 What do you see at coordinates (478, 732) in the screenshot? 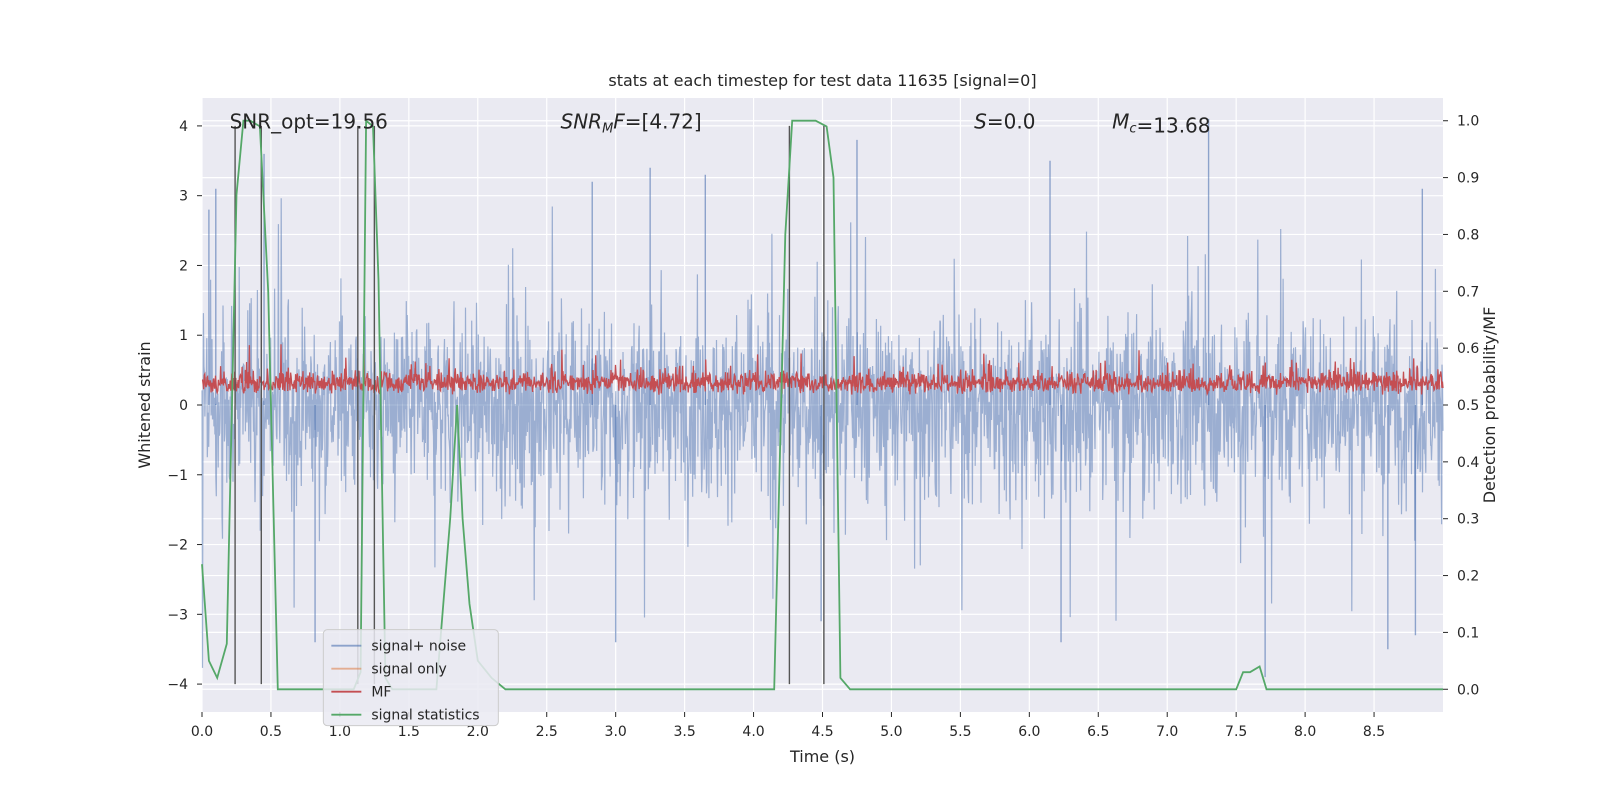
I see `x-tick-label: 2.0` at bounding box center [478, 732].